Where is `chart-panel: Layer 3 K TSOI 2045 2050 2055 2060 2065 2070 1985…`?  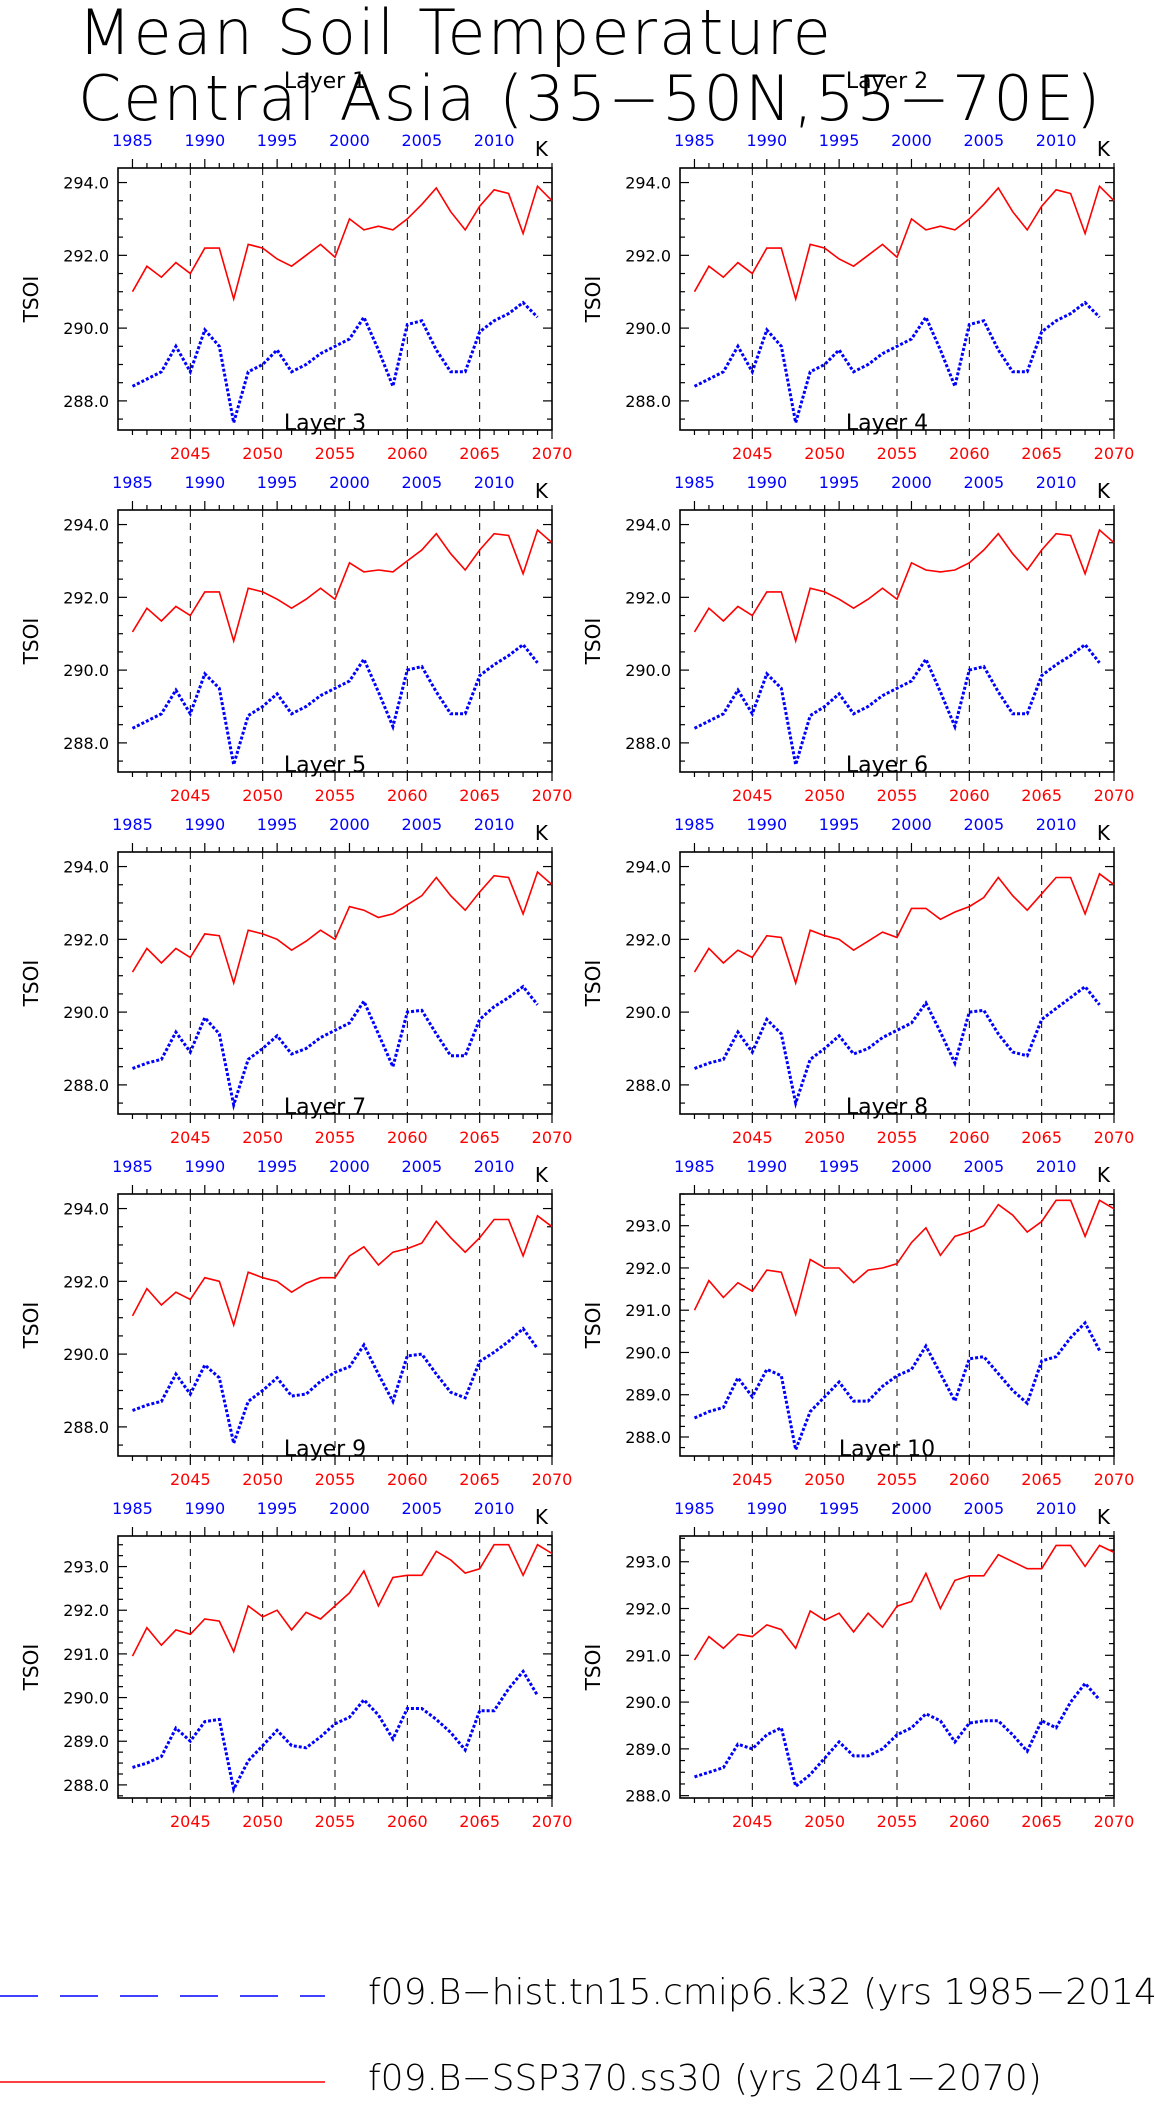 chart-panel: Layer 3 K TSOI 2045 2050 2055 2060 2065 2070 1985… is located at coordinates (295, 608).